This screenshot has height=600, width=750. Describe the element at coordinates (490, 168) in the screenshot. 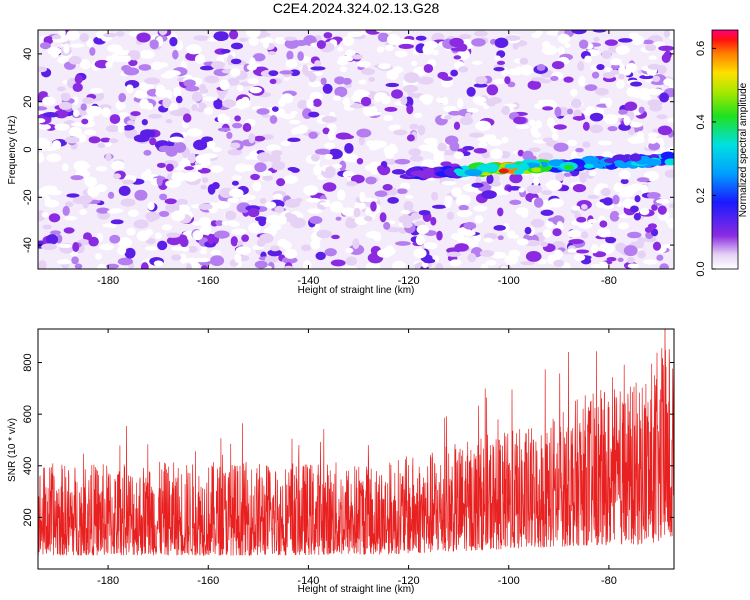

I see `spectrogram-ridge-cell` at that location.